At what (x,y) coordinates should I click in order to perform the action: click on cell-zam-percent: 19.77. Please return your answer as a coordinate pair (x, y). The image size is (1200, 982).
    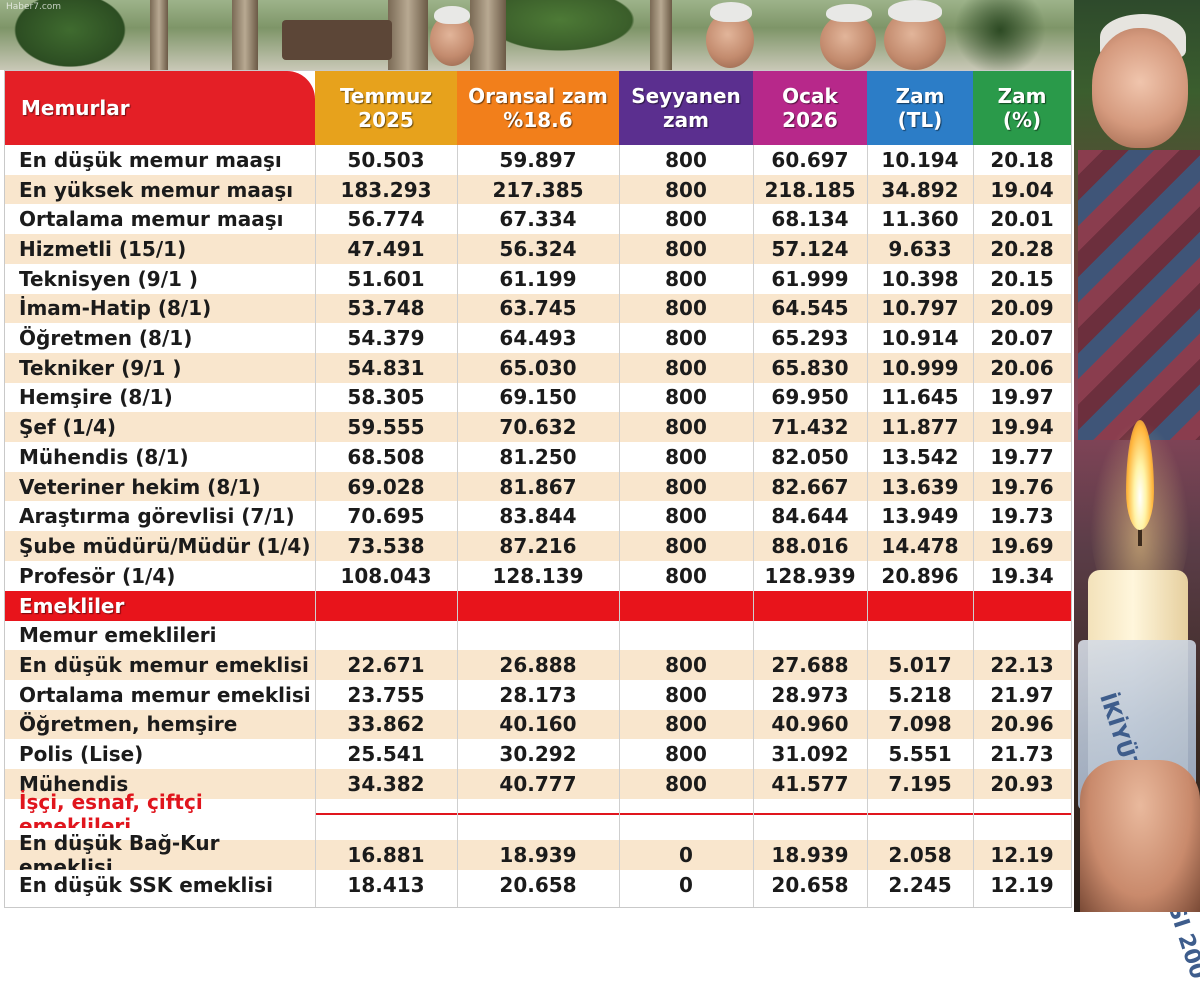
    Looking at the image, I should click on (1022, 457).